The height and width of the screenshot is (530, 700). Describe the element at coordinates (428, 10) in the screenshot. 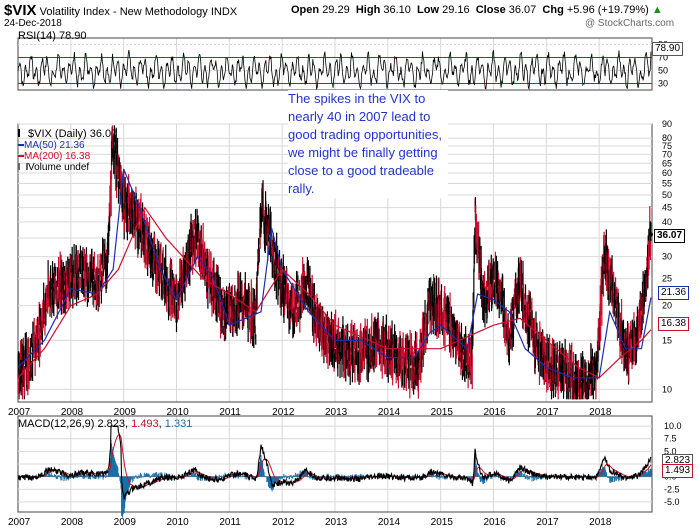

I see `low-label: Low` at that location.